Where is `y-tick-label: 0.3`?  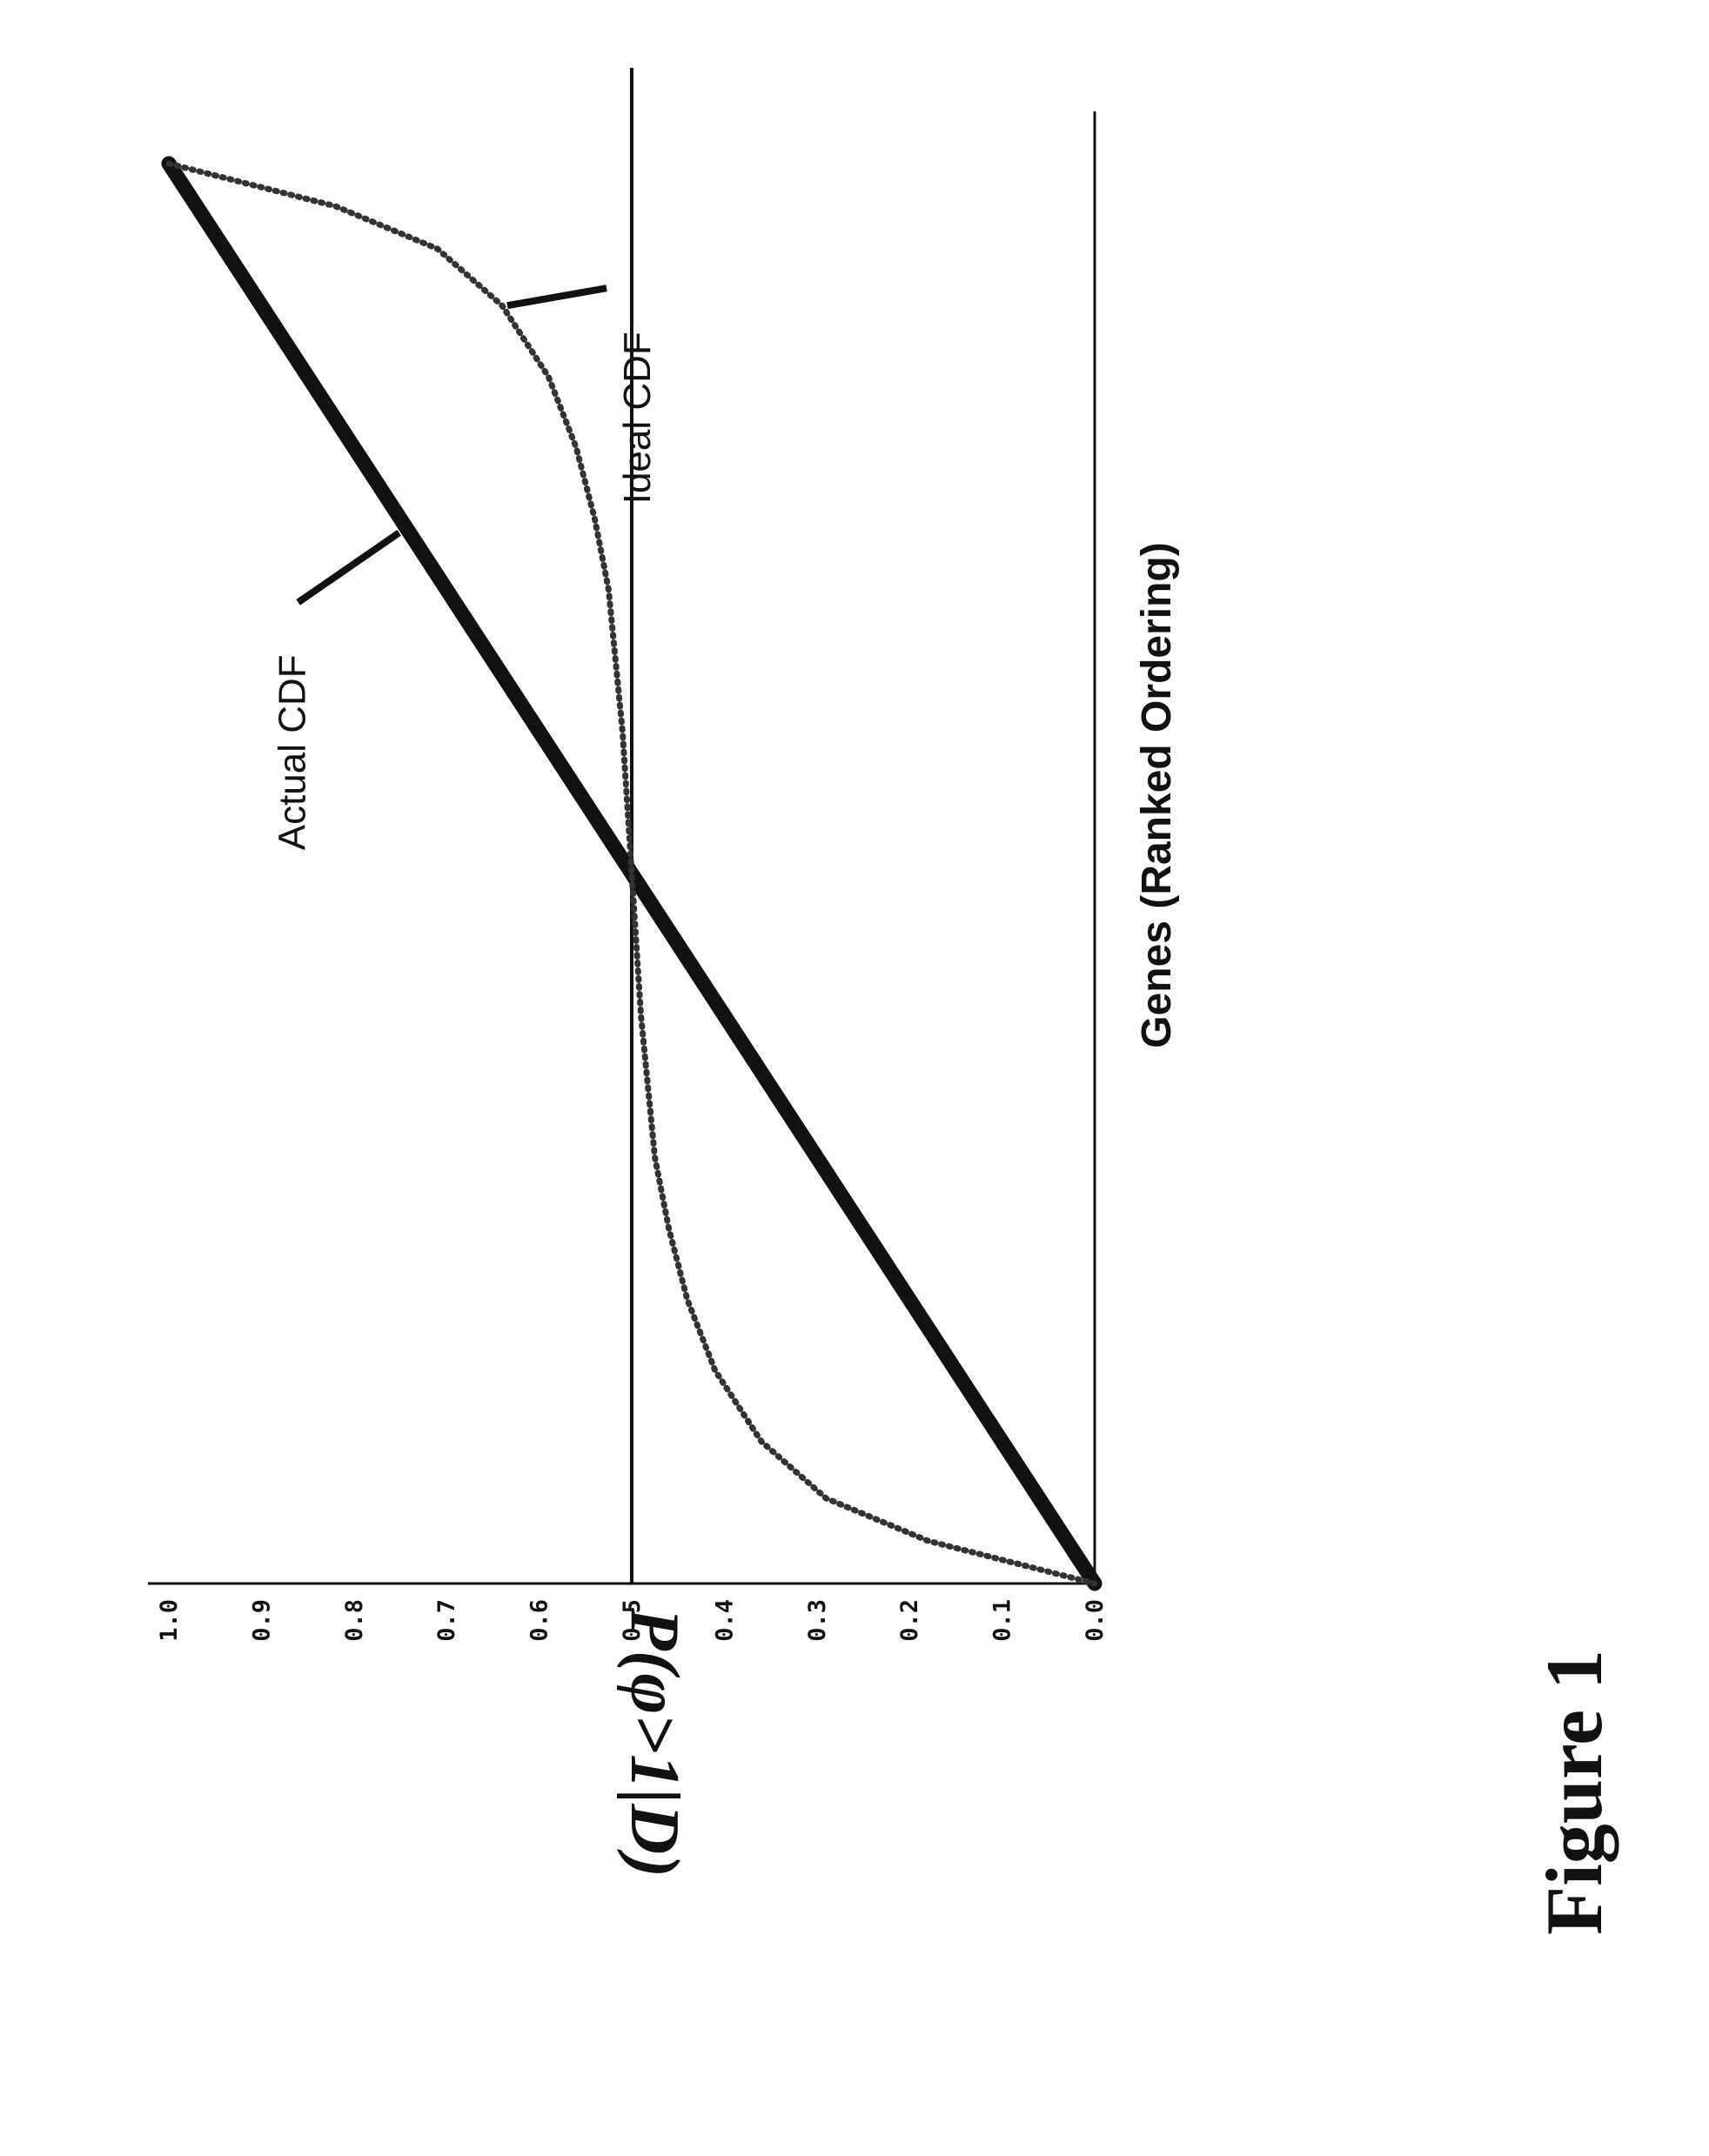 y-tick-label: 0.3 is located at coordinates (817, 1620).